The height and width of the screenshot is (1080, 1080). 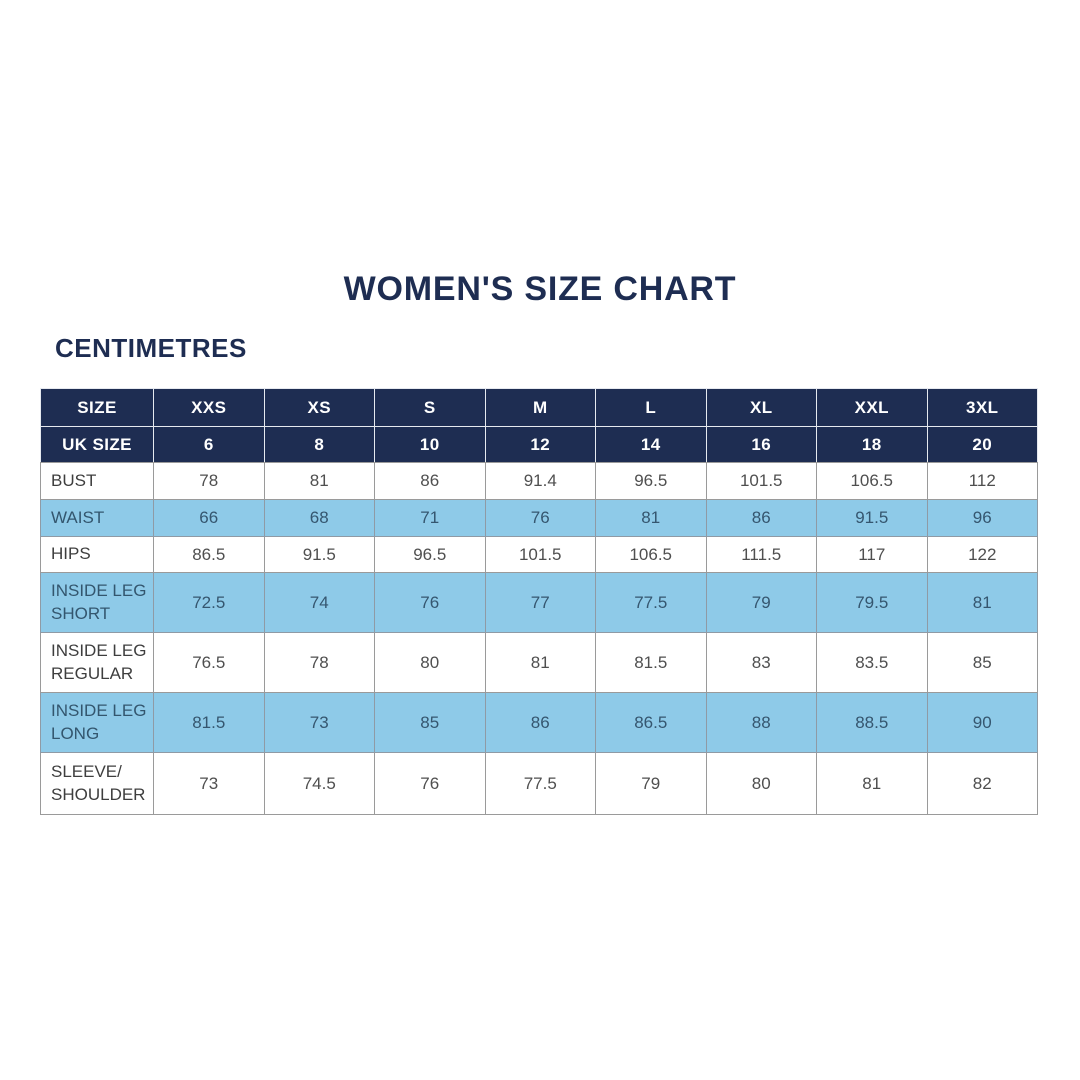 I want to click on row-label: WAIST, so click(x=97, y=518).